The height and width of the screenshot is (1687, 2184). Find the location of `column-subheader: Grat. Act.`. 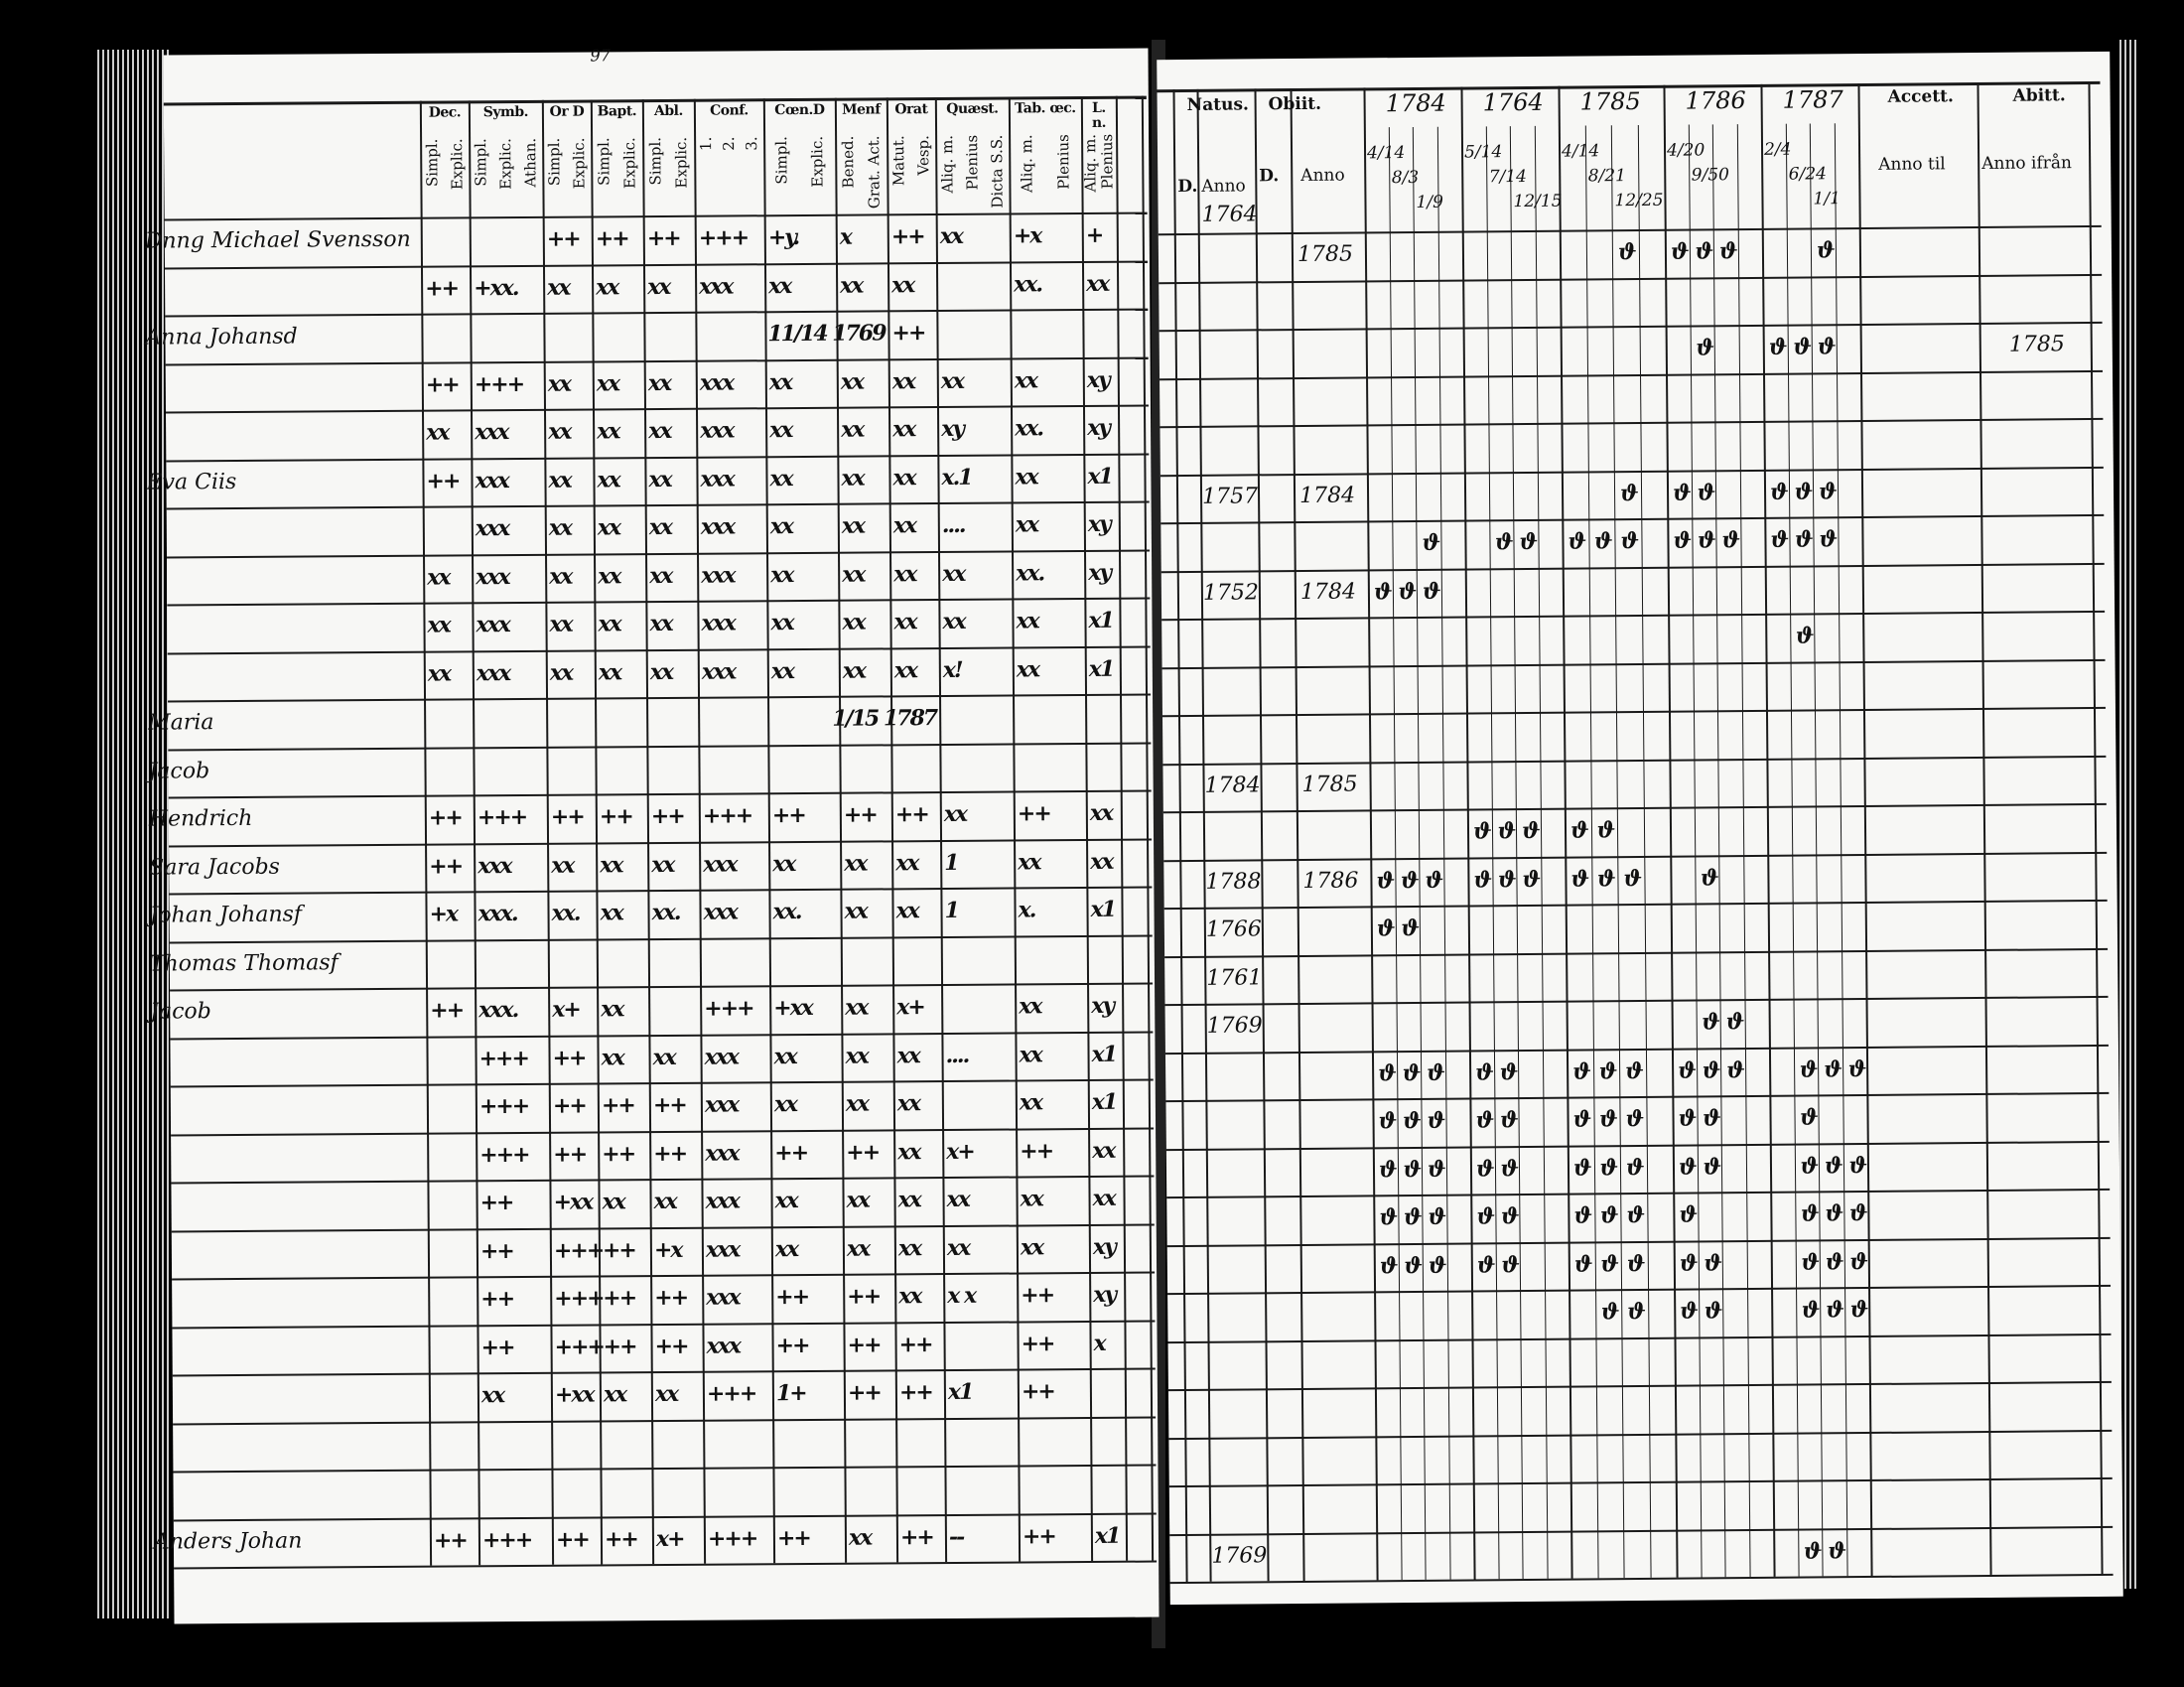

column-subheader: Grat. Act. is located at coordinates (874, 172).